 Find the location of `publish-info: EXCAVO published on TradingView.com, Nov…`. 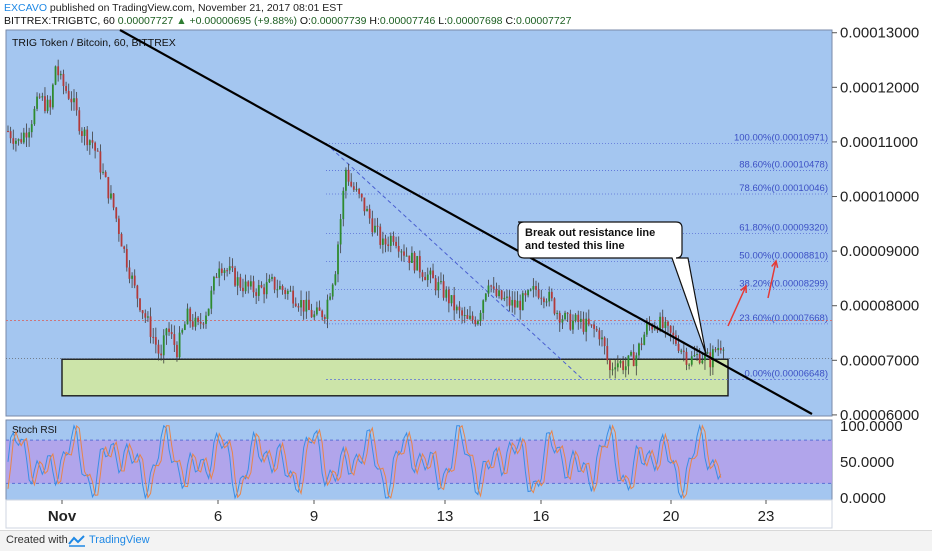

publish-info: EXCAVO published on TradingView.com, Nov… is located at coordinates (468, 8).